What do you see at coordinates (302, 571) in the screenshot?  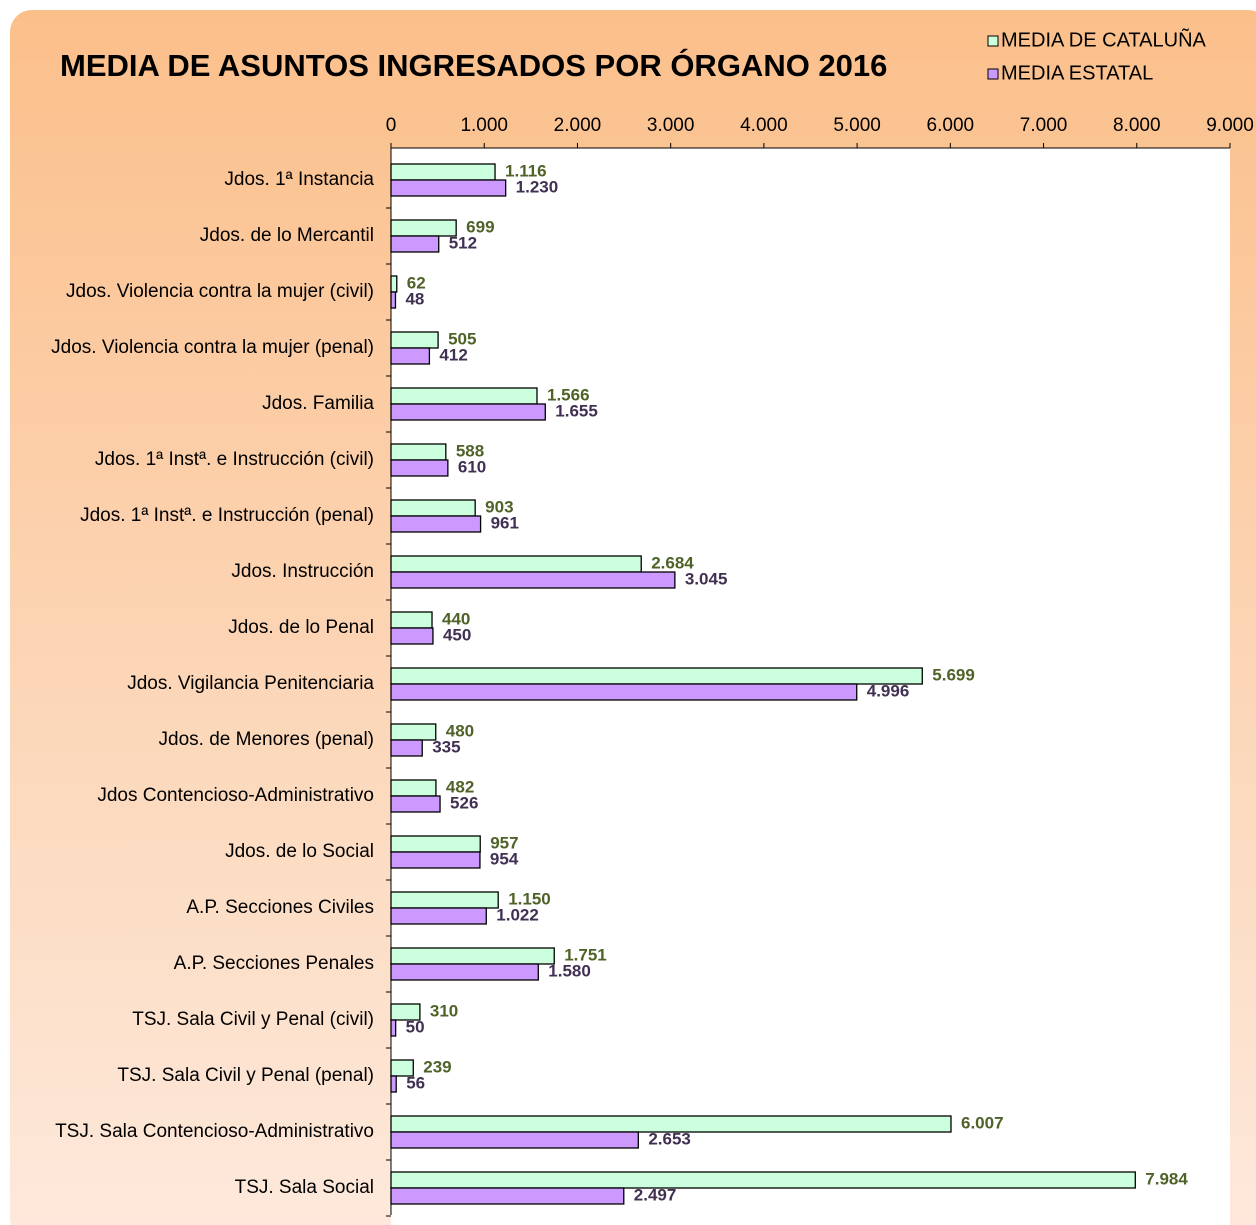 I see `y-tick-label: Jdos. Instrucción` at bounding box center [302, 571].